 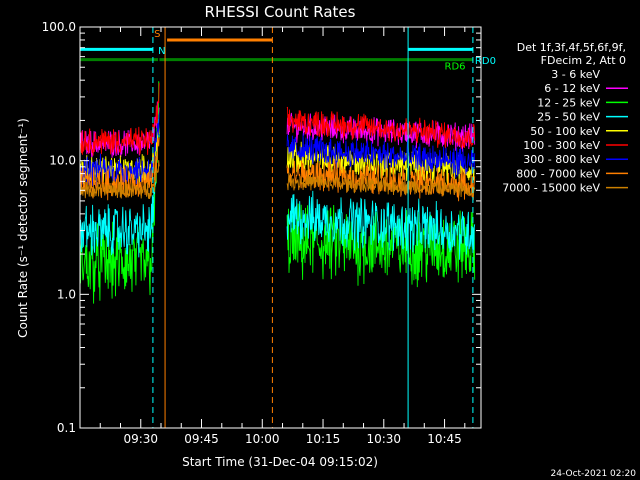 I want to click on legend-item-label-2: 12 - 25 keV, so click(x=568, y=102).